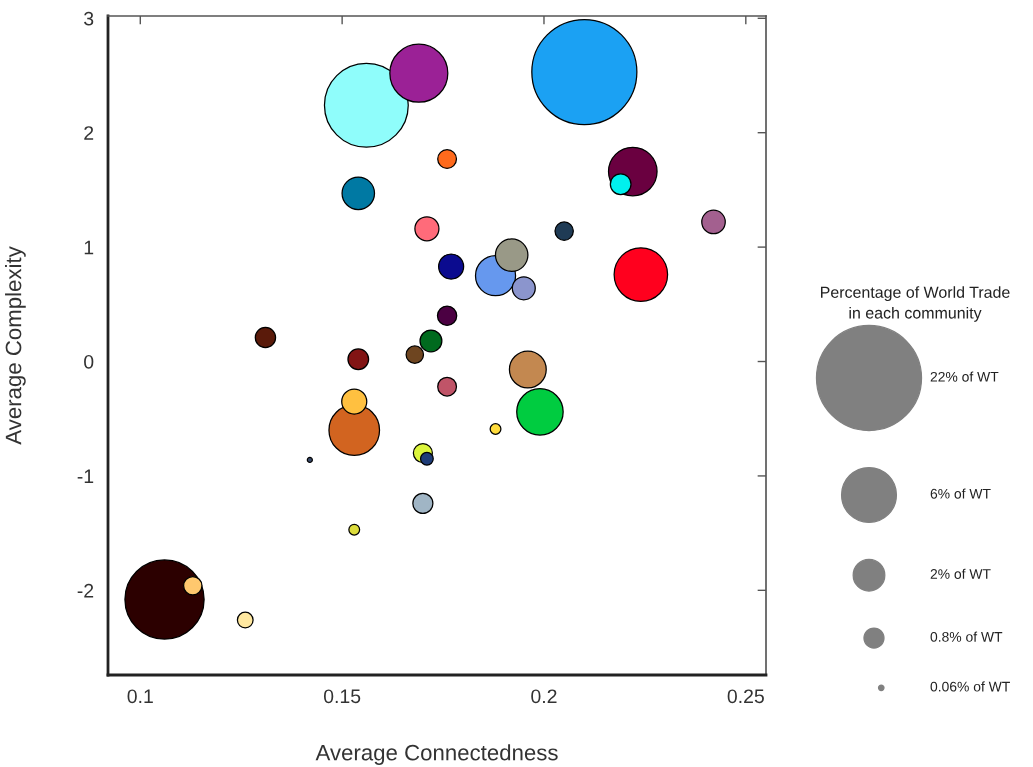  I want to click on legend-label: 2% of WT, so click(960, 573).